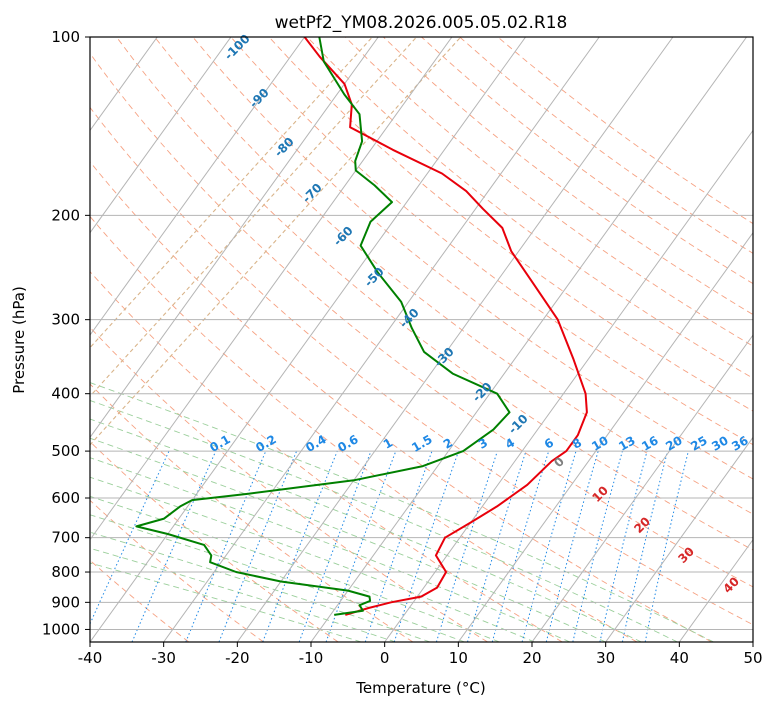 The image size is (775, 708). What do you see at coordinates (483, 443) in the screenshot?
I see `mixing-ratio-label: 3` at bounding box center [483, 443].